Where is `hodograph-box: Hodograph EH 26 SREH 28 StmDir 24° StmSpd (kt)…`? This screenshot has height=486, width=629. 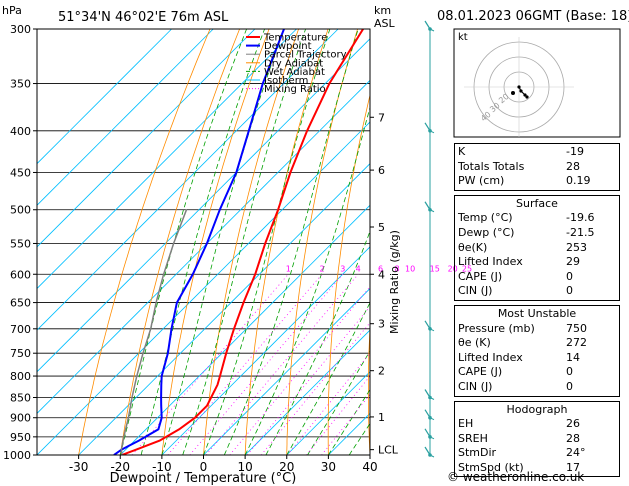 hodograph-box: Hodograph EH 26 SREH 28 StmDir 24° StmSpd (kt)… is located at coordinates (537, 439).